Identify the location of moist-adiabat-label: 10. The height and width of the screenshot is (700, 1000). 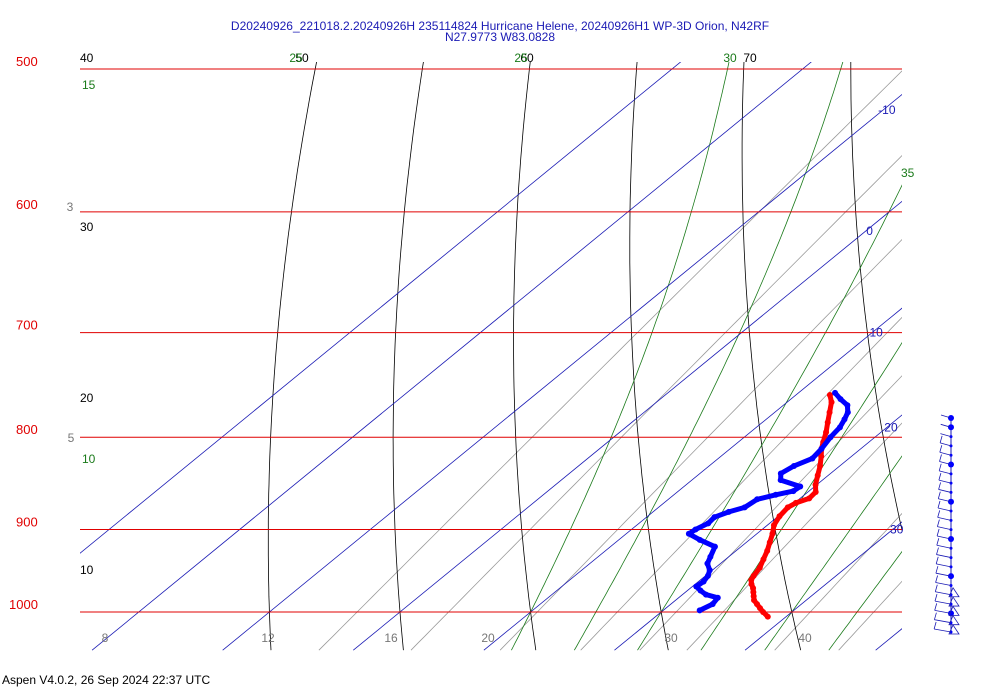
(89, 459).